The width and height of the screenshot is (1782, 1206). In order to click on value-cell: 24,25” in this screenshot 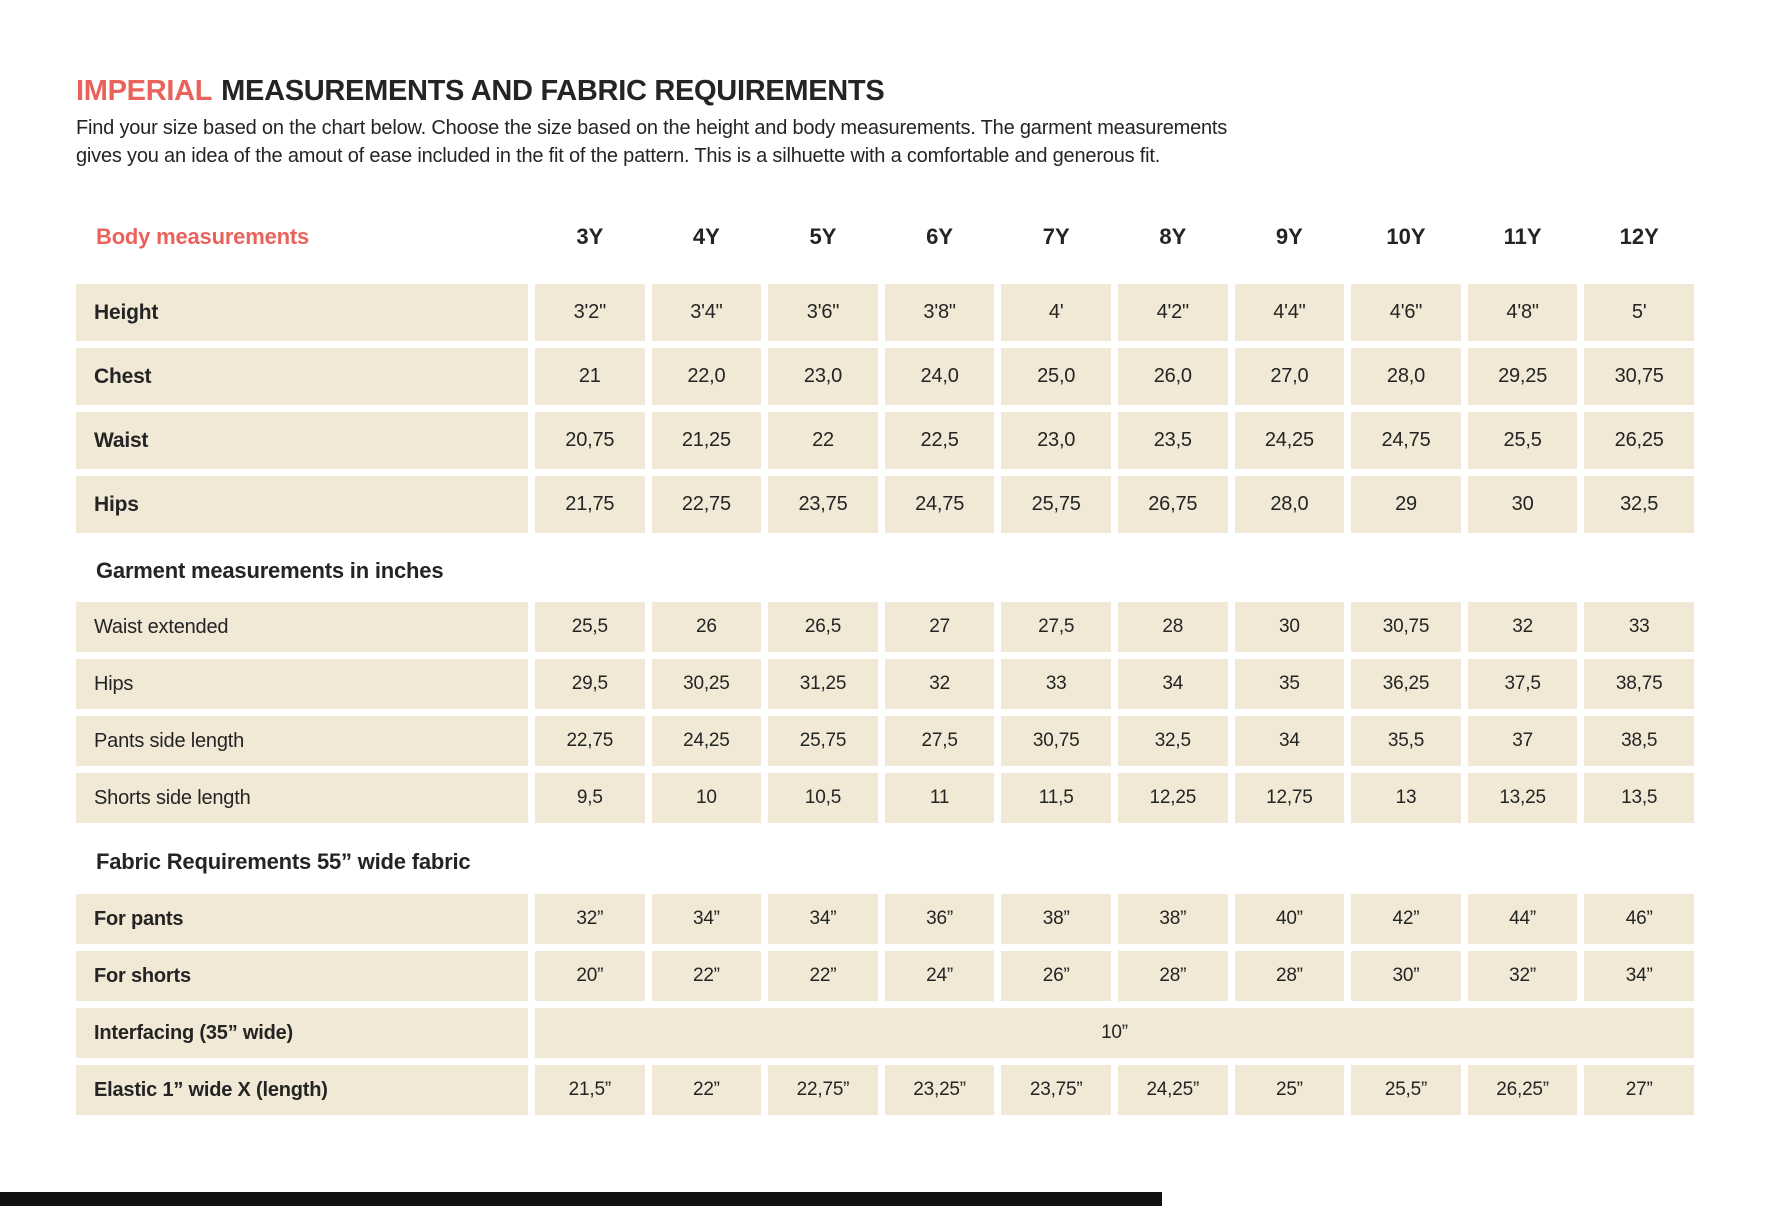, I will do `click(1172, 1090)`.